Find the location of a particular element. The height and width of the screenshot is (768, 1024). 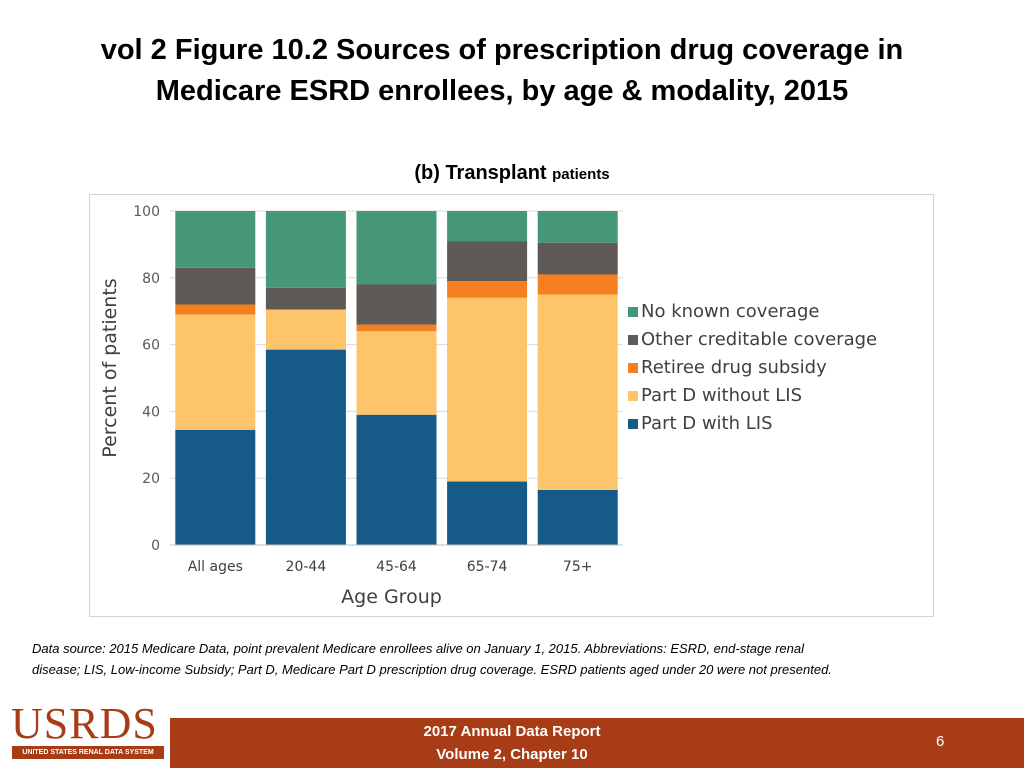

report-line2: Volume 2, Chapter 10 is located at coordinates (512, 754).